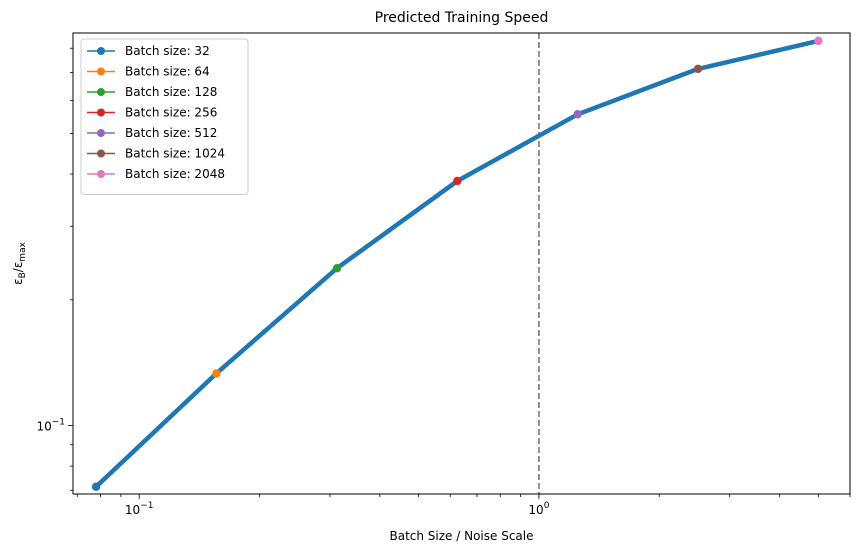 This screenshot has height=552, width=859. What do you see at coordinates (547, 506) in the screenshot?
I see `x-tick-label-exponent: 0` at bounding box center [547, 506].